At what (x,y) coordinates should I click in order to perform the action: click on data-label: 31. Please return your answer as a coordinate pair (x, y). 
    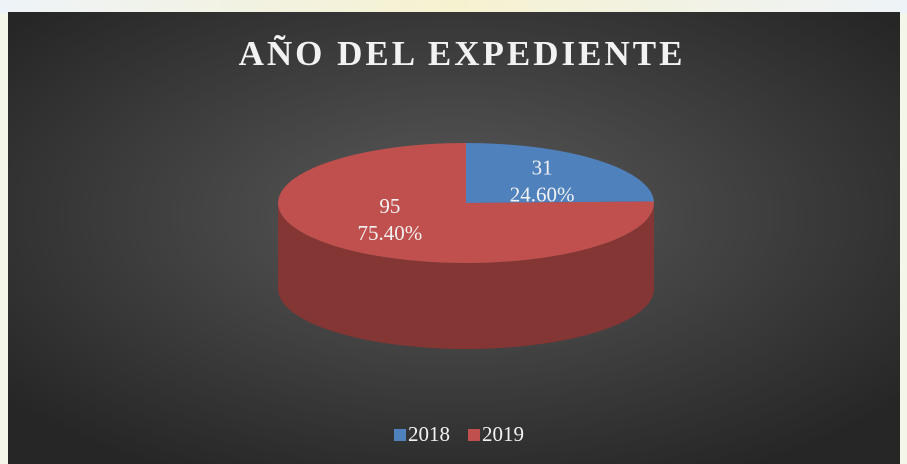
    Looking at the image, I should click on (542, 167).